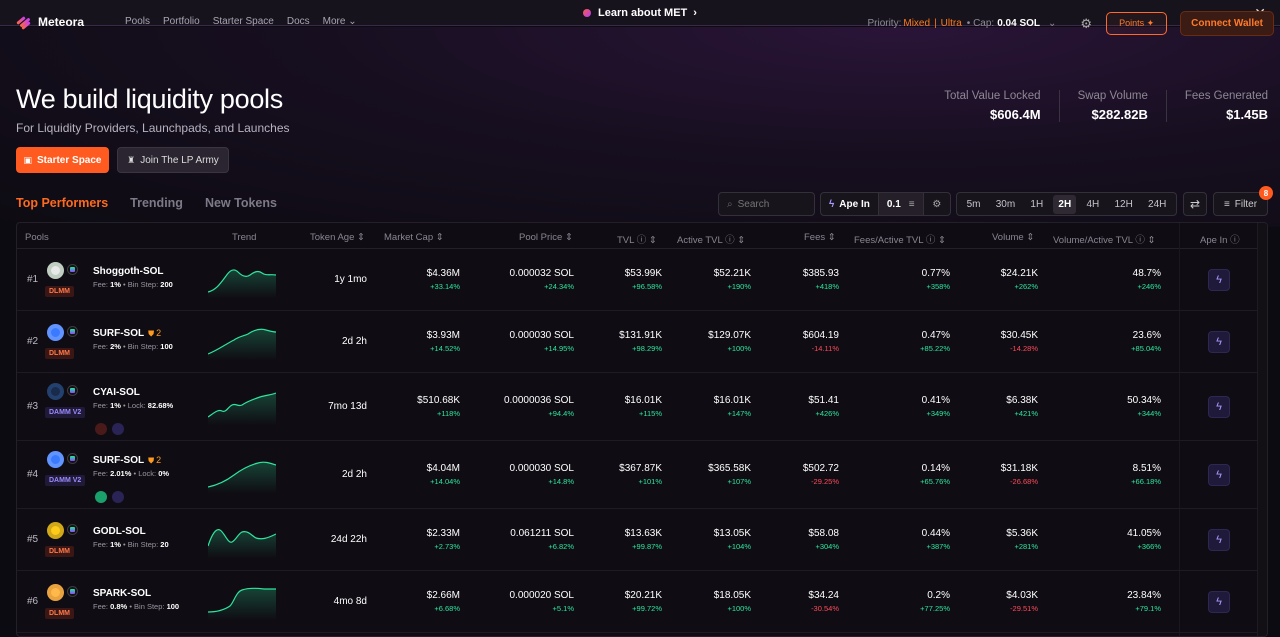  Describe the element at coordinates (1195, 204) in the screenshot. I see `sort-settings-icon: ⇄` at that location.